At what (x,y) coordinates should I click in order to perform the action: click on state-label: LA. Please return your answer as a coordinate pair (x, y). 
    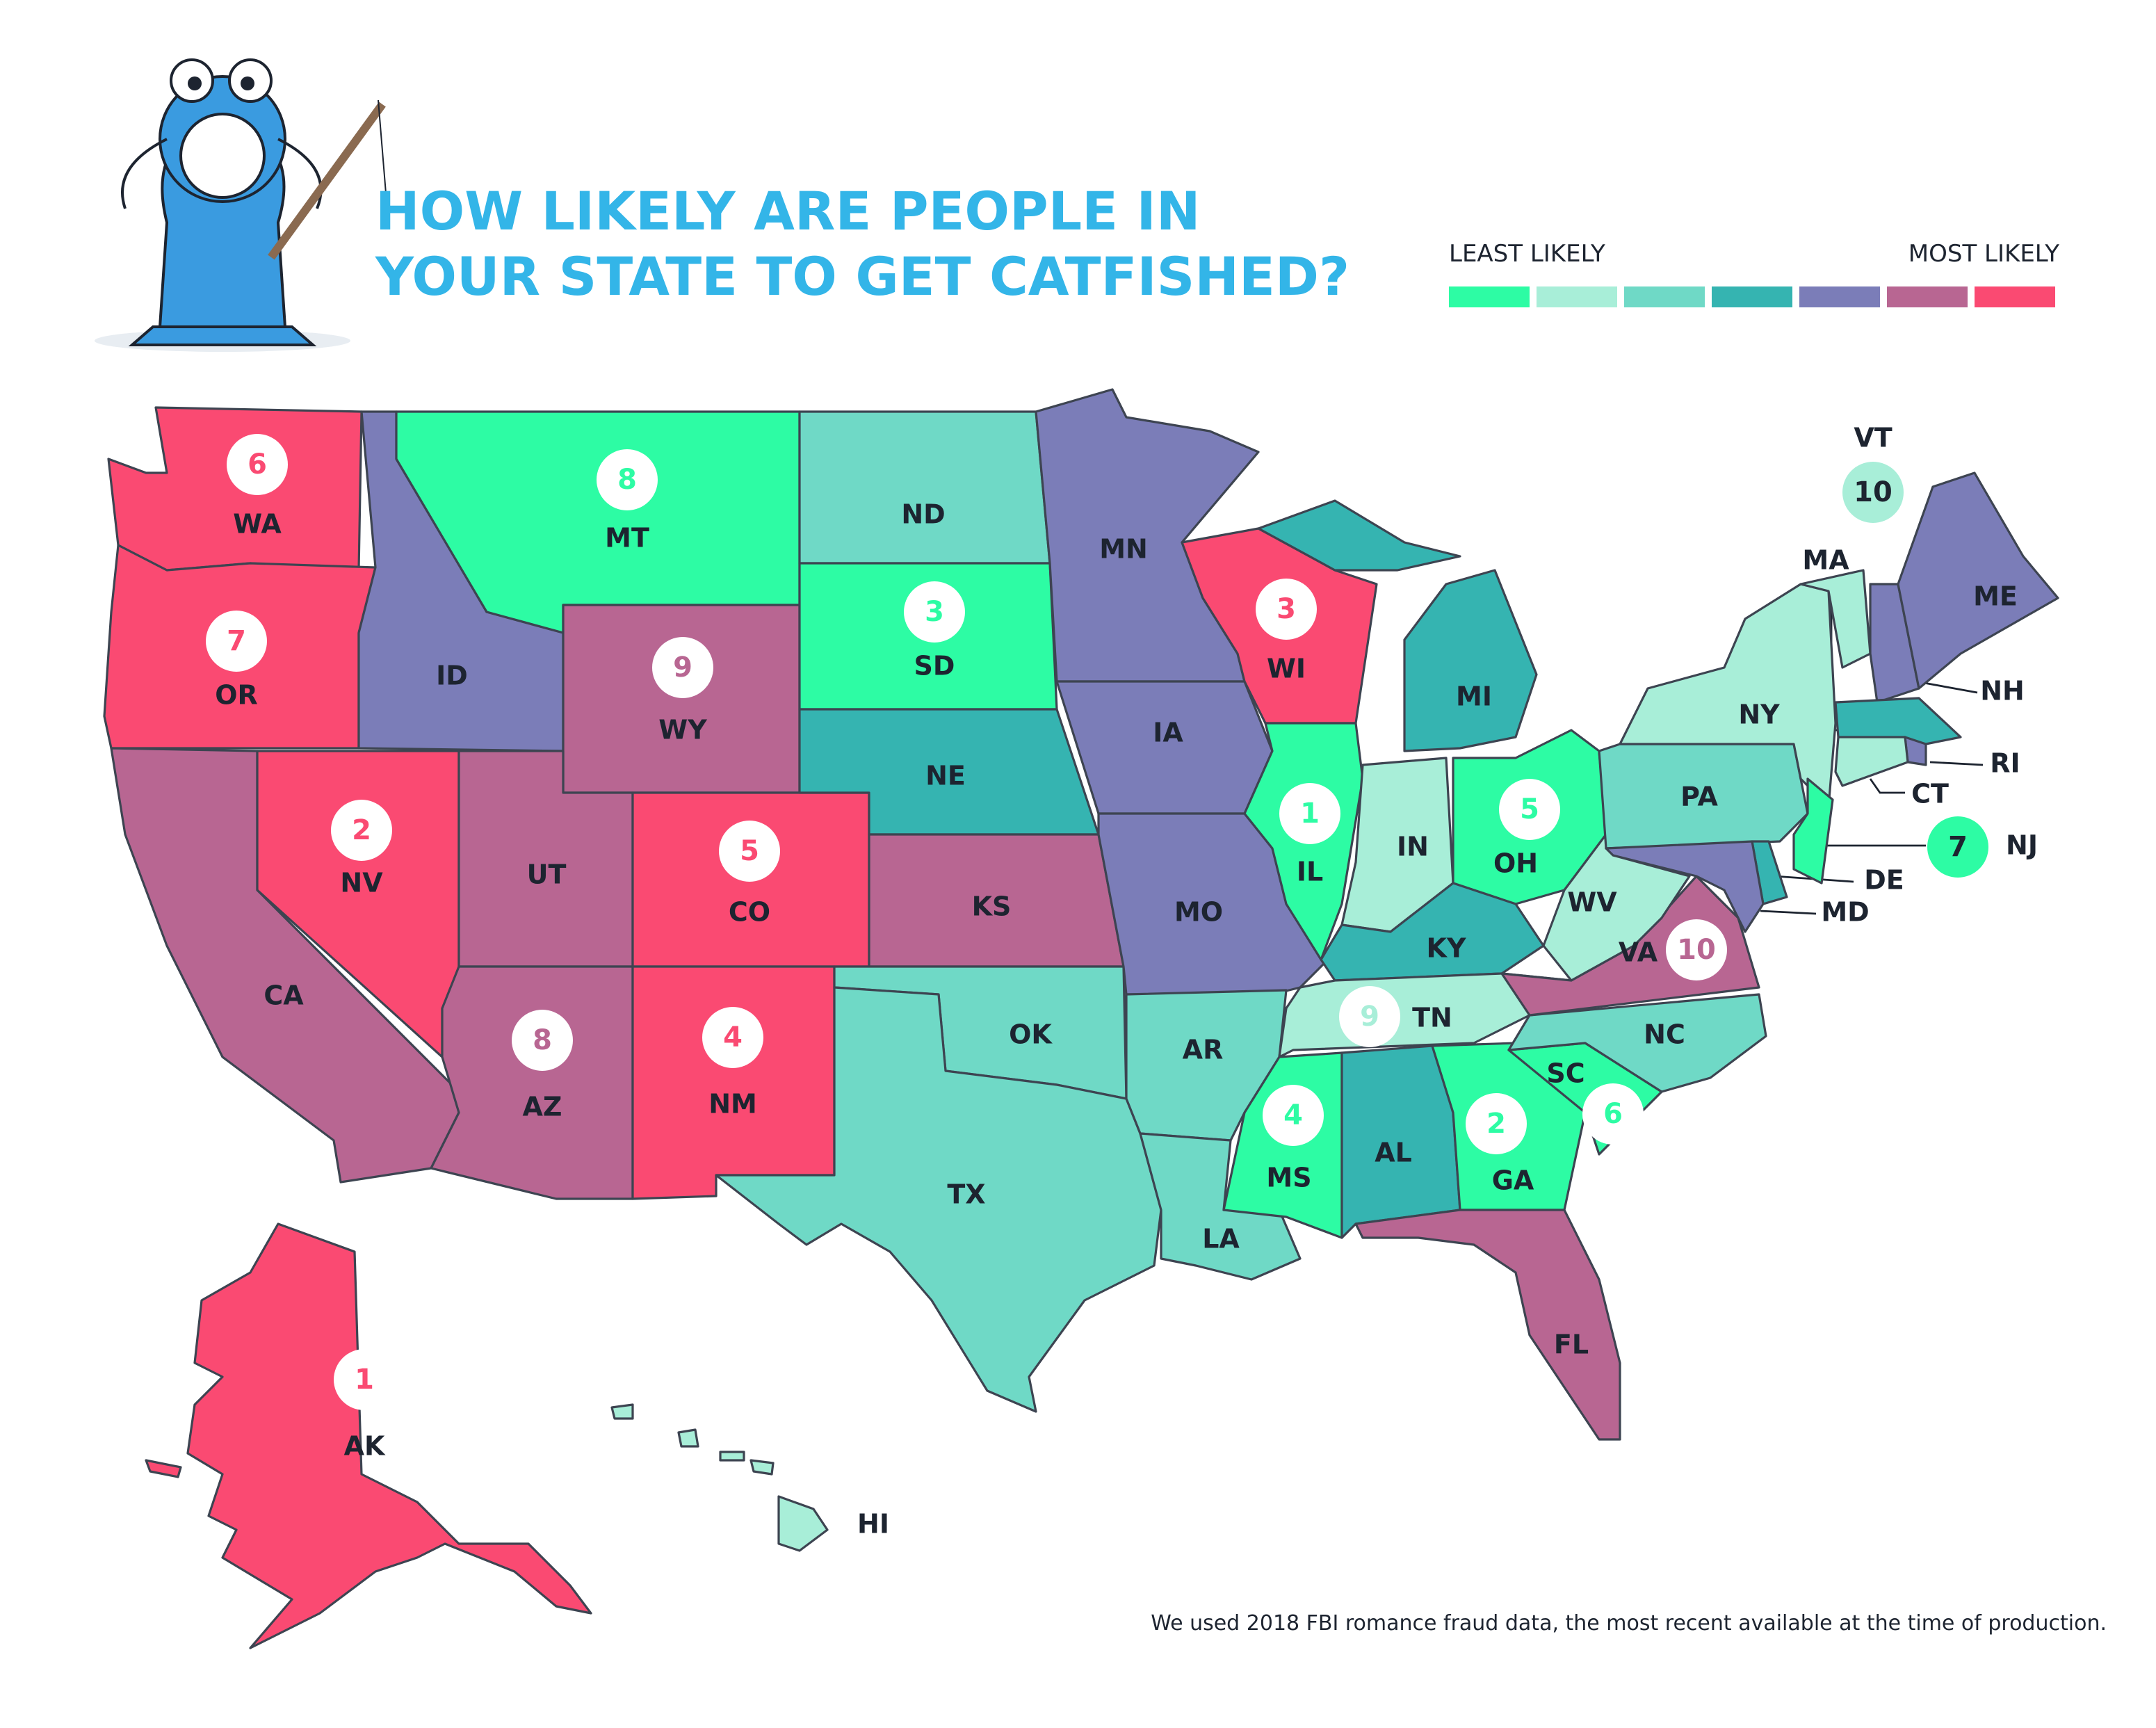
    Looking at the image, I should click on (1221, 1239).